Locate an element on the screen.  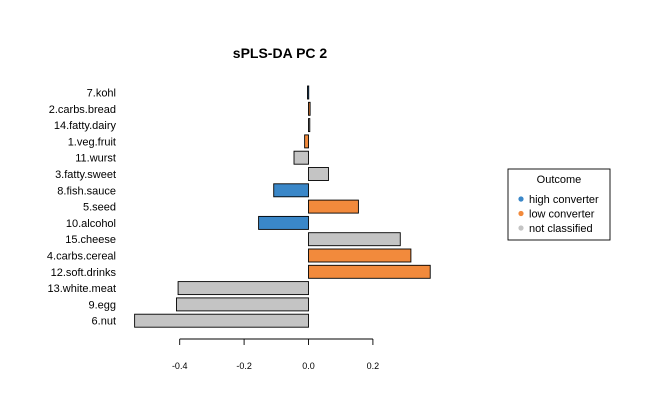
legend-entry: not classified is located at coordinates (561, 229).